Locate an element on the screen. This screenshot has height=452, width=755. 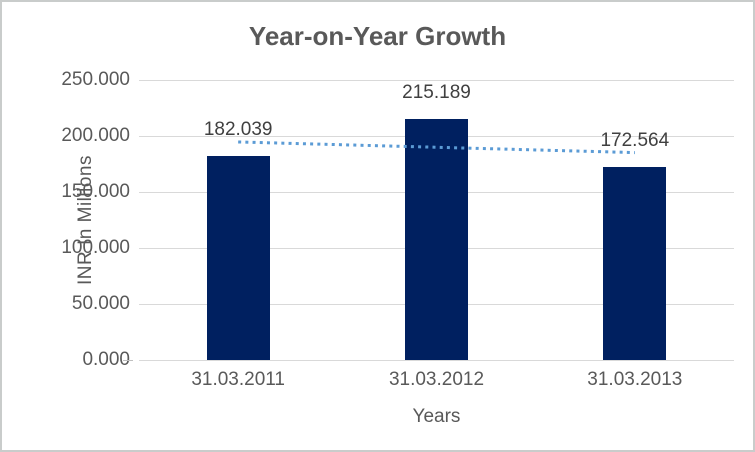
y-tick-label: 100.000 is located at coordinates (95, 247).